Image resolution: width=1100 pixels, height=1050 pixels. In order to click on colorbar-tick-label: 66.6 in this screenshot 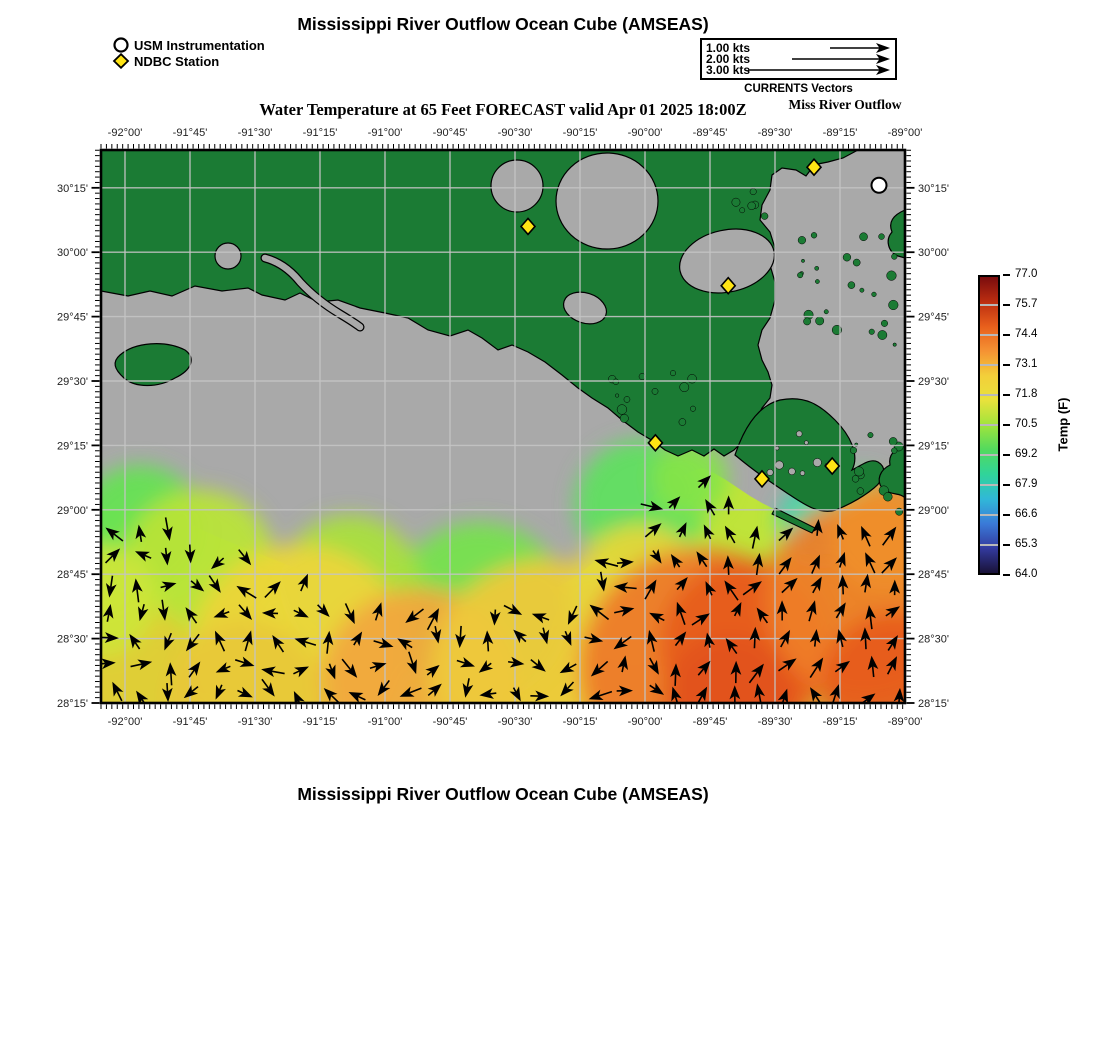, I will do `click(1026, 514)`.